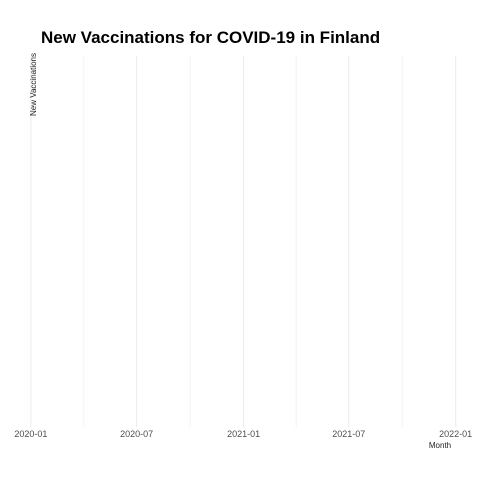 This screenshot has width=480, height=485. What do you see at coordinates (348, 434) in the screenshot?
I see `x-tick-label: 2021-07` at bounding box center [348, 434].